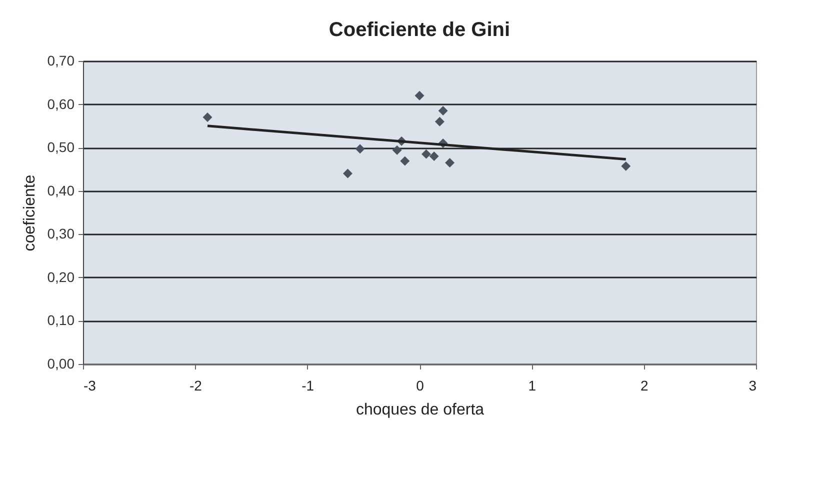 The height and width of the screenshot is (488, 826). What do you see at coordinates (195, 386) in the screenshot?
I see `x-tick-label: -2` at bounding box center [195, 386].